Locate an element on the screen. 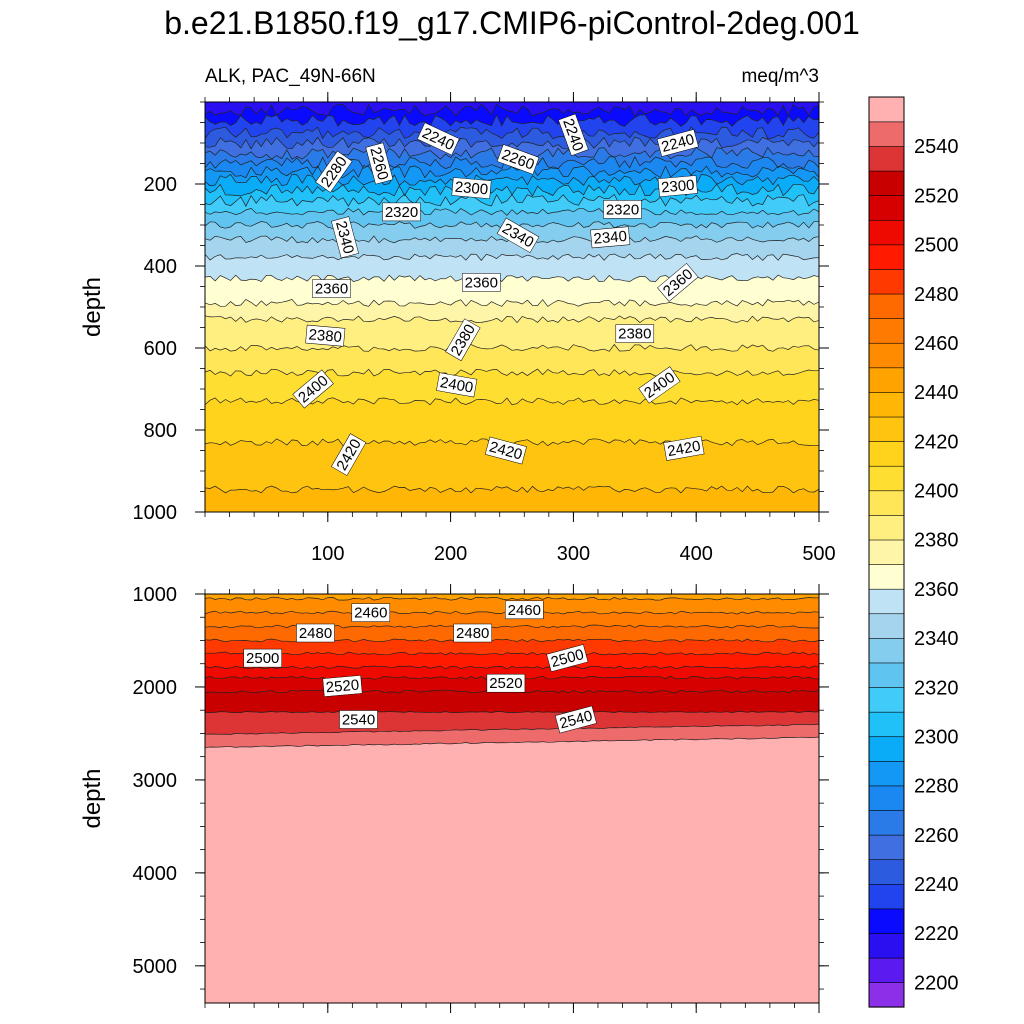 The width and height of the screenshot is (1024, 1024). contour-label: 2480 is located at coordinates (315, 633).